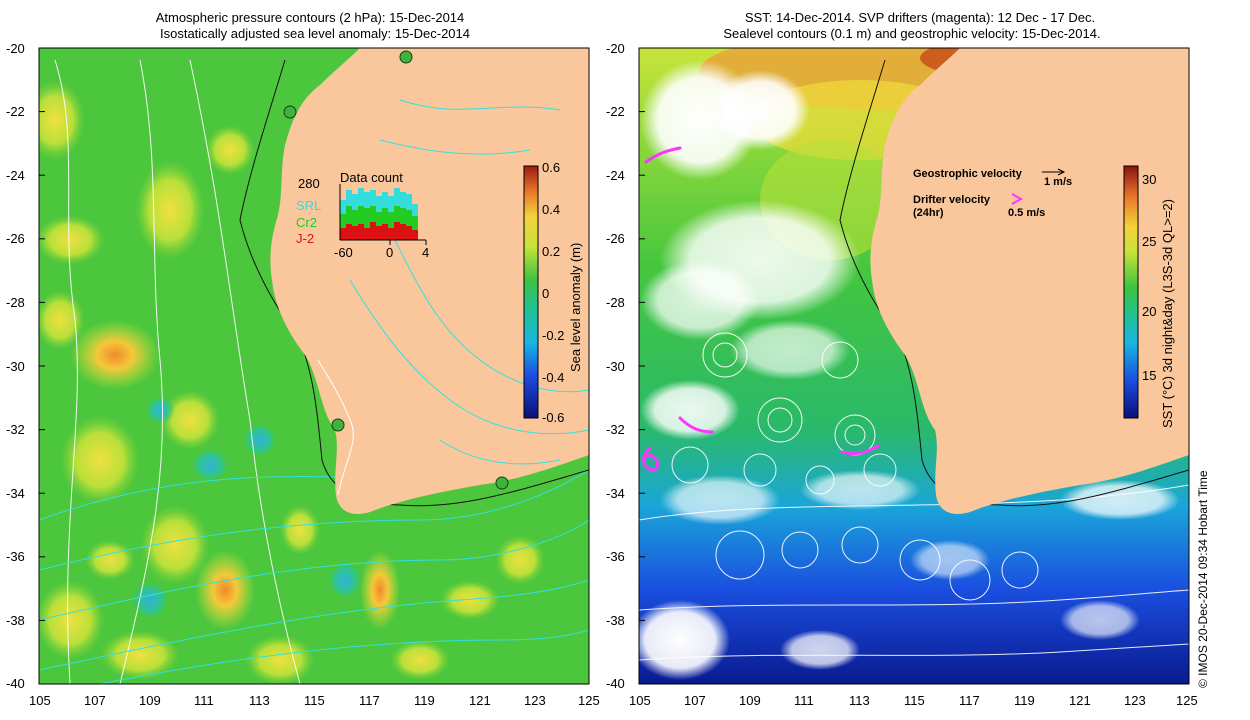 This screenshot has width=1250, height=720. What do you see at coordinates (335, 427) in the screenshot?
I see `left-coast-white` at bounding box center [335, 427].